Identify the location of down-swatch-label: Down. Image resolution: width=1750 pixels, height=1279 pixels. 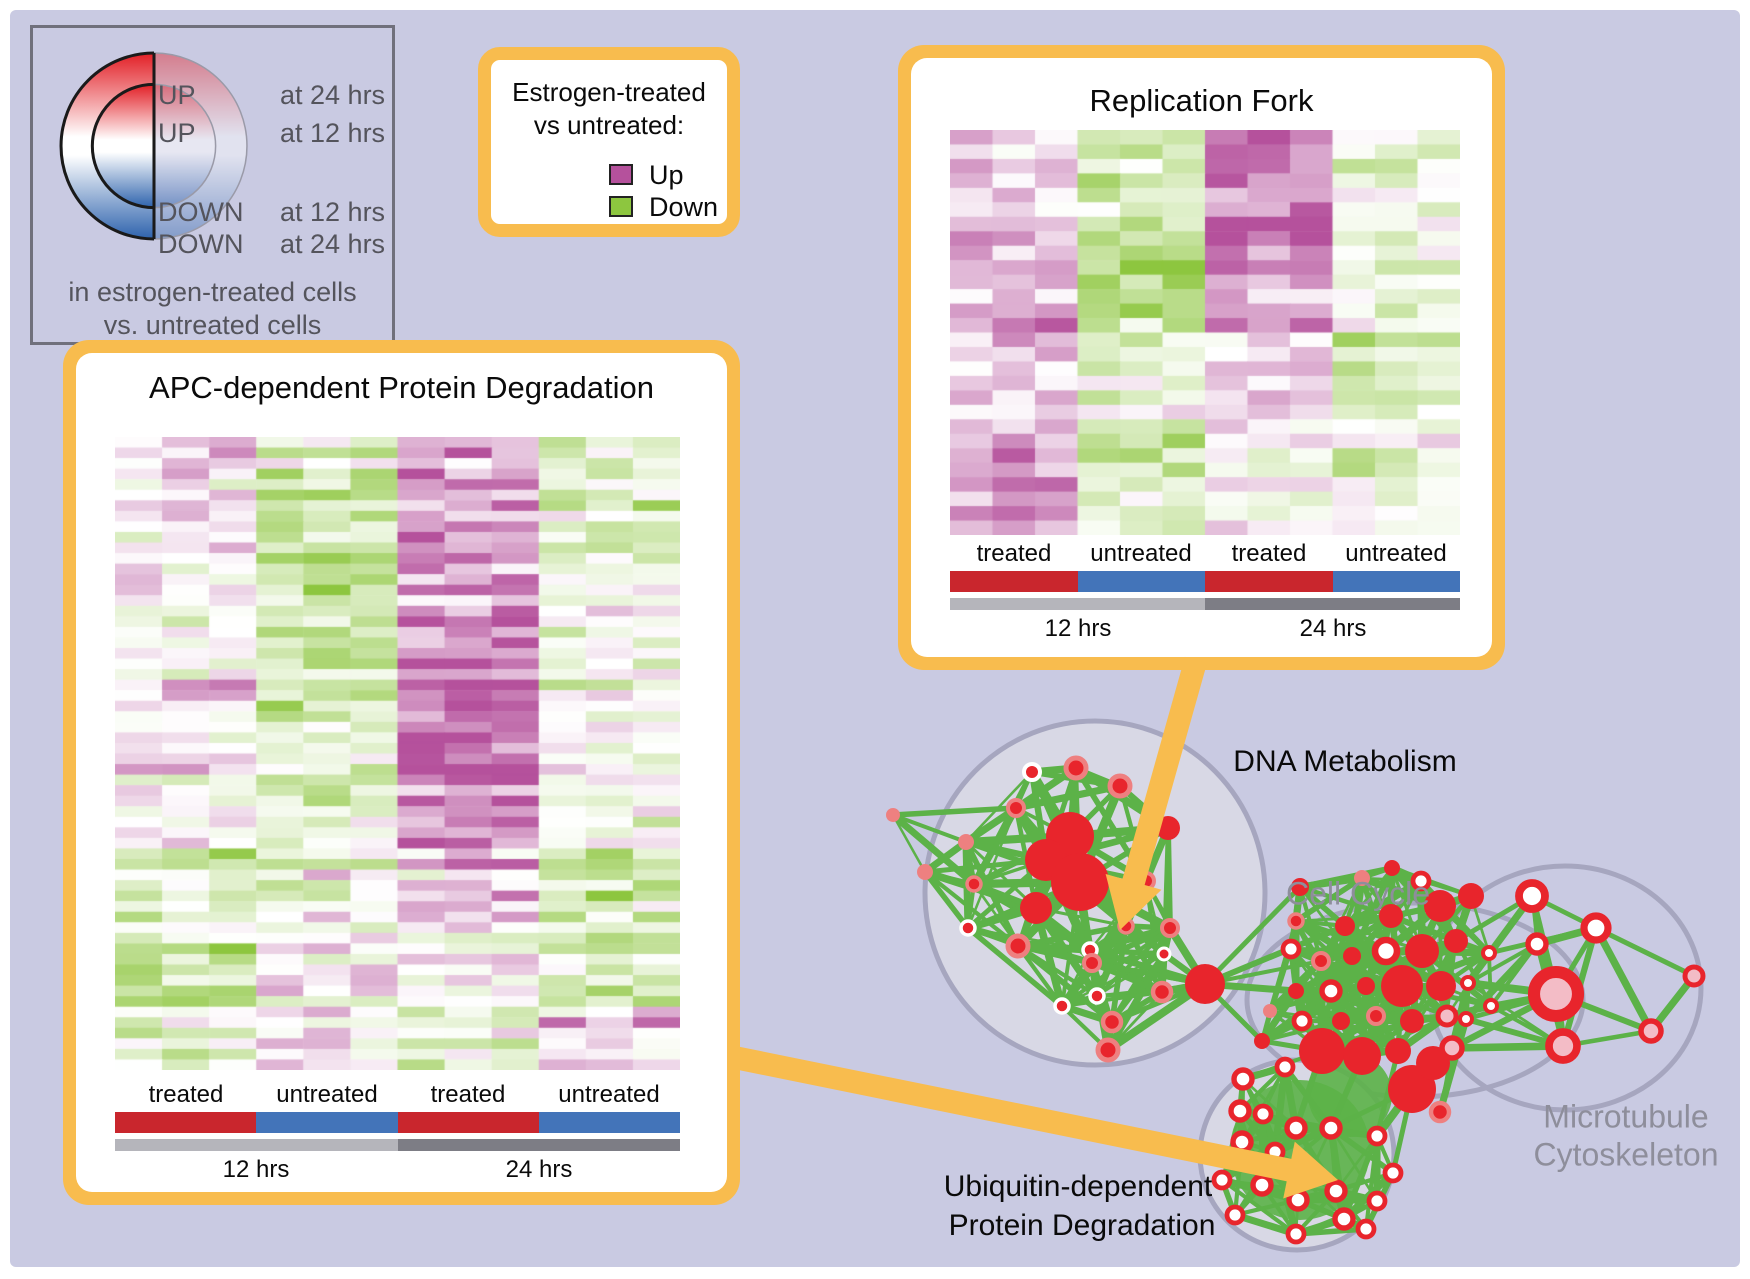
(684, 207).